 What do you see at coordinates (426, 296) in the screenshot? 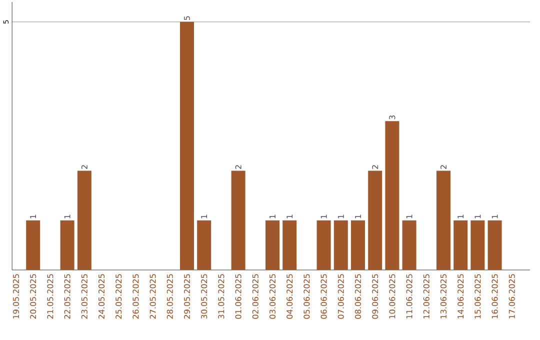
I see `x-tick-label: 12.06.2025` at bounding box center [426, 296].